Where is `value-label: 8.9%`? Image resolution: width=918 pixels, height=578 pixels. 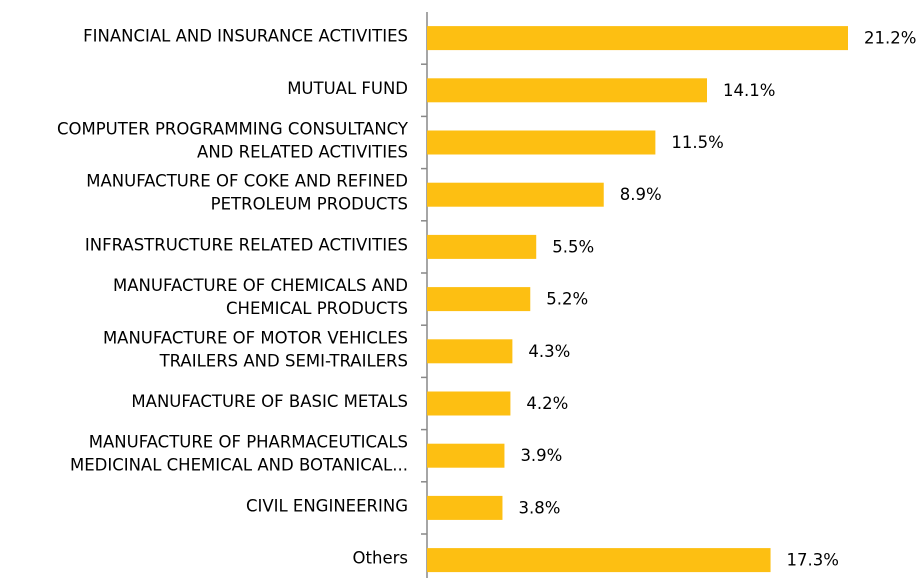 value-label: 8.9% is located at coordinates (641, 194).